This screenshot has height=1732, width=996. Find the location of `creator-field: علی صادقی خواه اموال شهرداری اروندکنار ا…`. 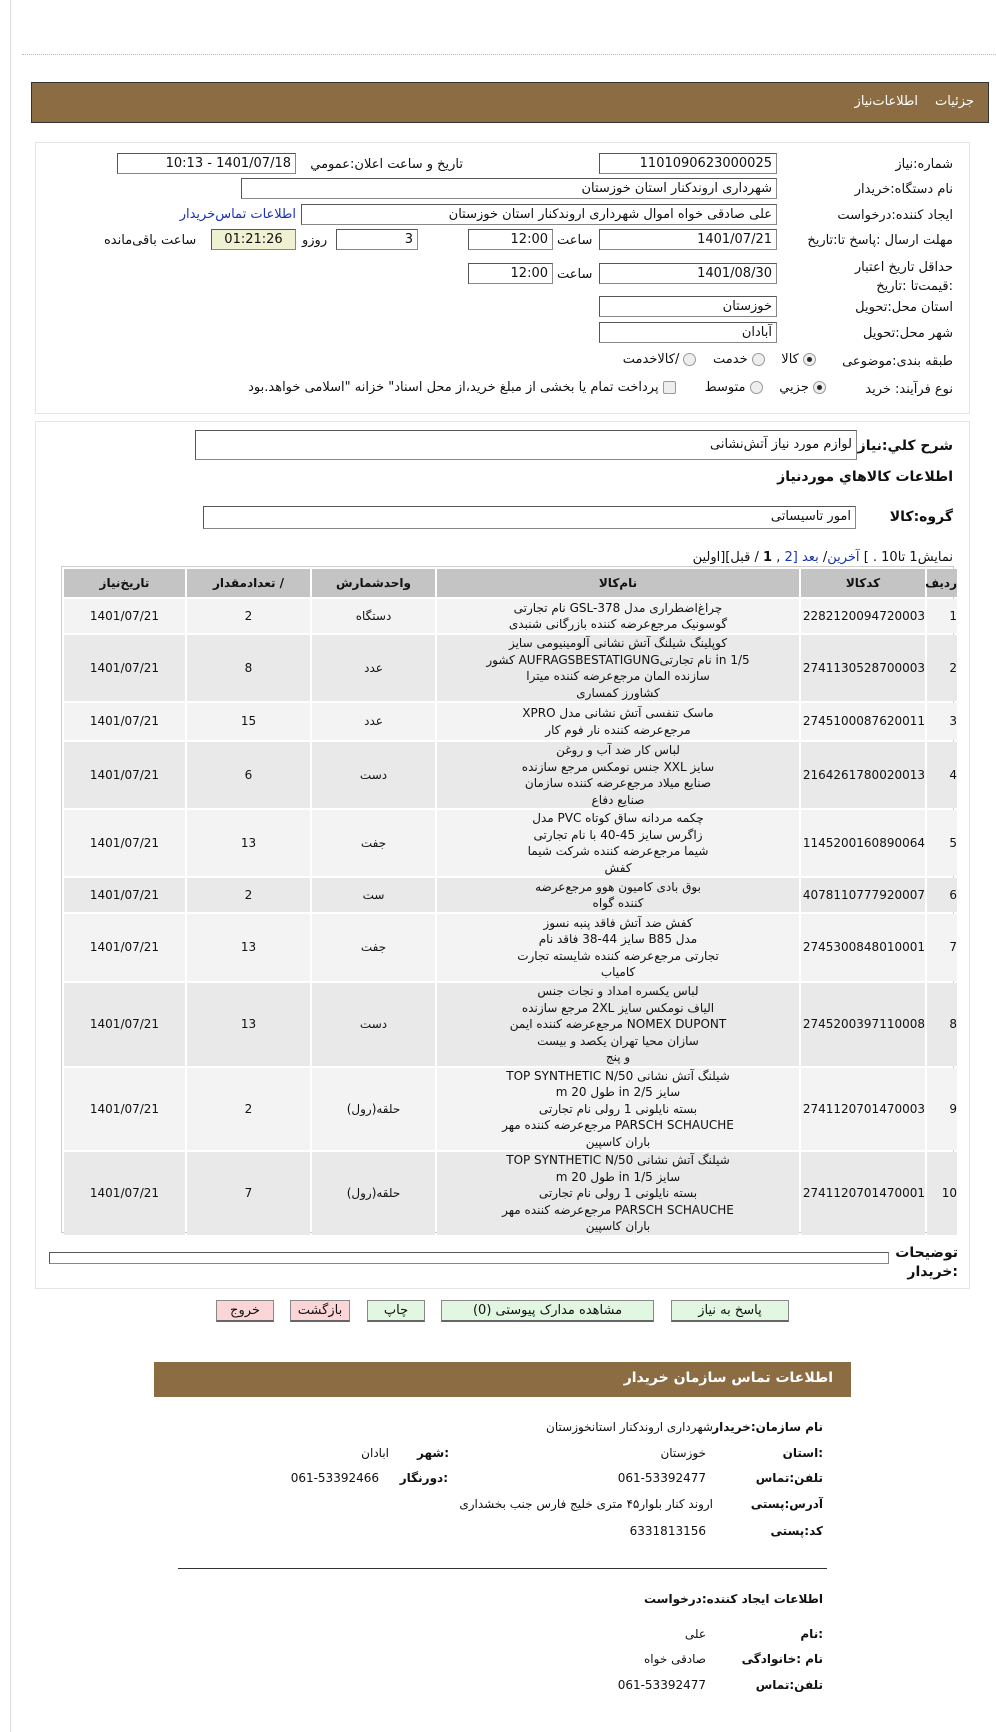

creator-field: علی صادقی خواه اموال شهرداری اروندکنار ا… is located at coordinates (539, 214).